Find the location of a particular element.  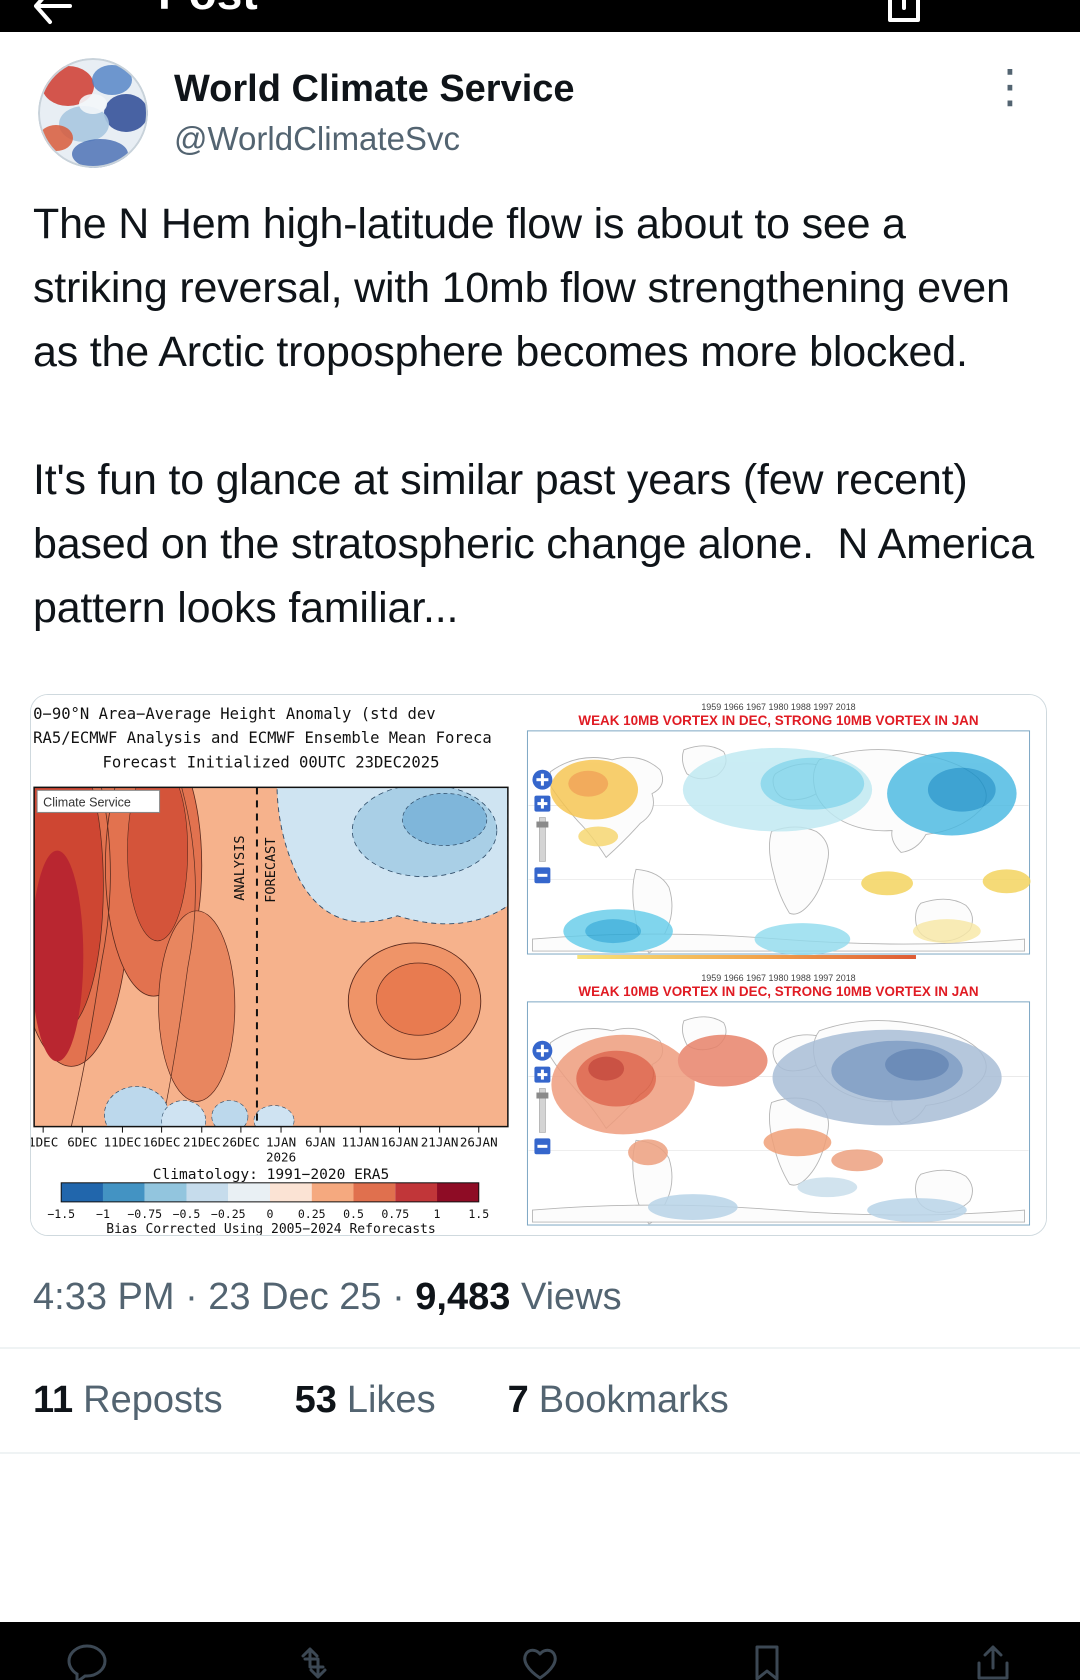

repost-icon is located at coordinates (314, 1660).